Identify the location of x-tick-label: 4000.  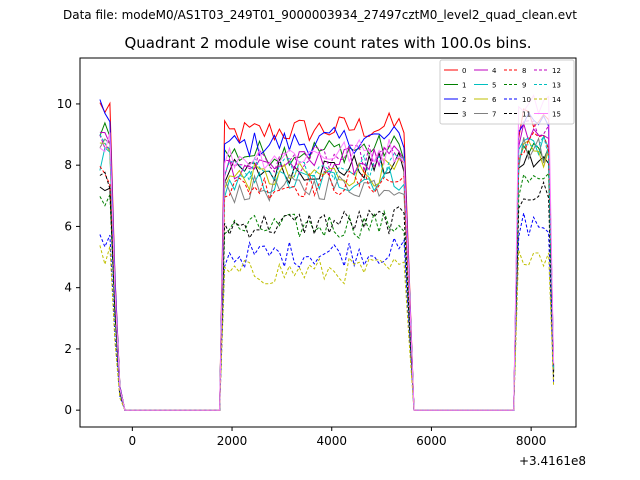
(331, 441).